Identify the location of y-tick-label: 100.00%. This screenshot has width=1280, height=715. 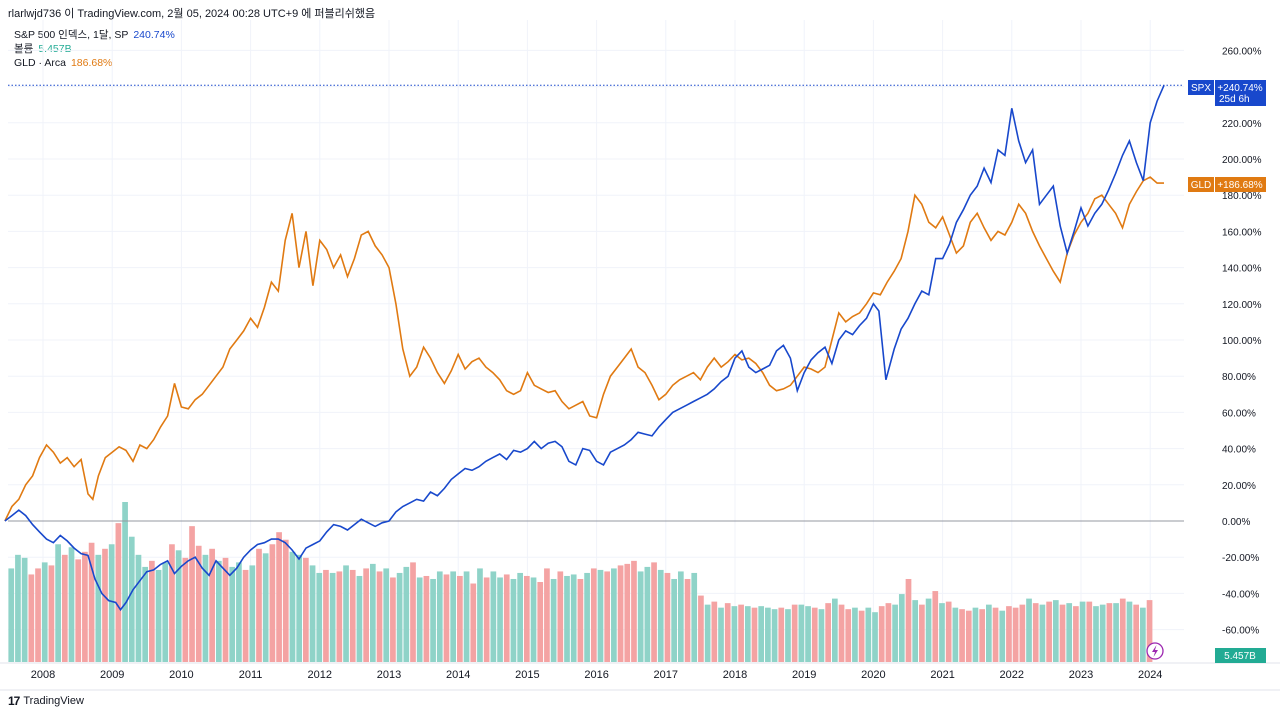
(1242, 341).